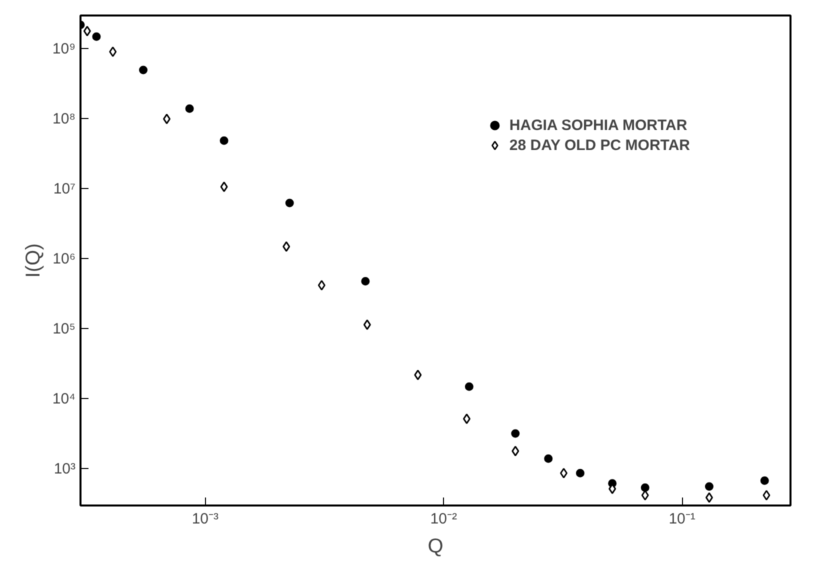  What do you see at coordinates (64, 49) in the screenshot?
I see `y-tick-label: 10⁹` at bounding box center [64, 49].